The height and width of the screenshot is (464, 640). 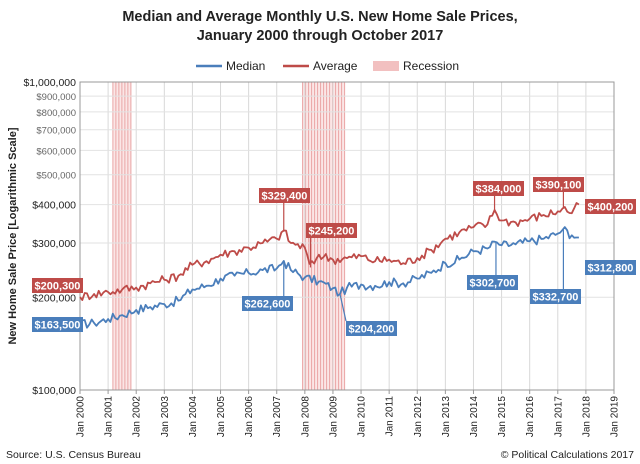 I want to click on x-tick-label: Jan 2015, so click(x=502, y=417).